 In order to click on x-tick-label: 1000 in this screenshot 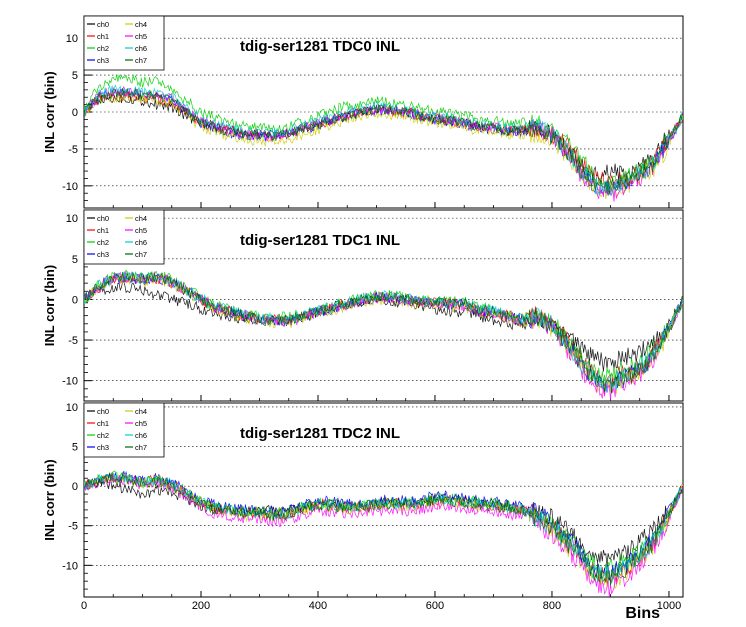, I will do `click(669, 606)`.